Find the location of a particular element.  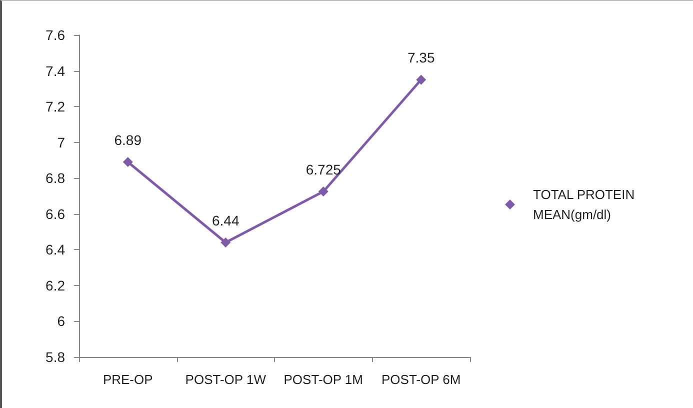

legend-label: TOTAL PROTEIN MEAN(gm/dl) is located at coordinates (585, 204).